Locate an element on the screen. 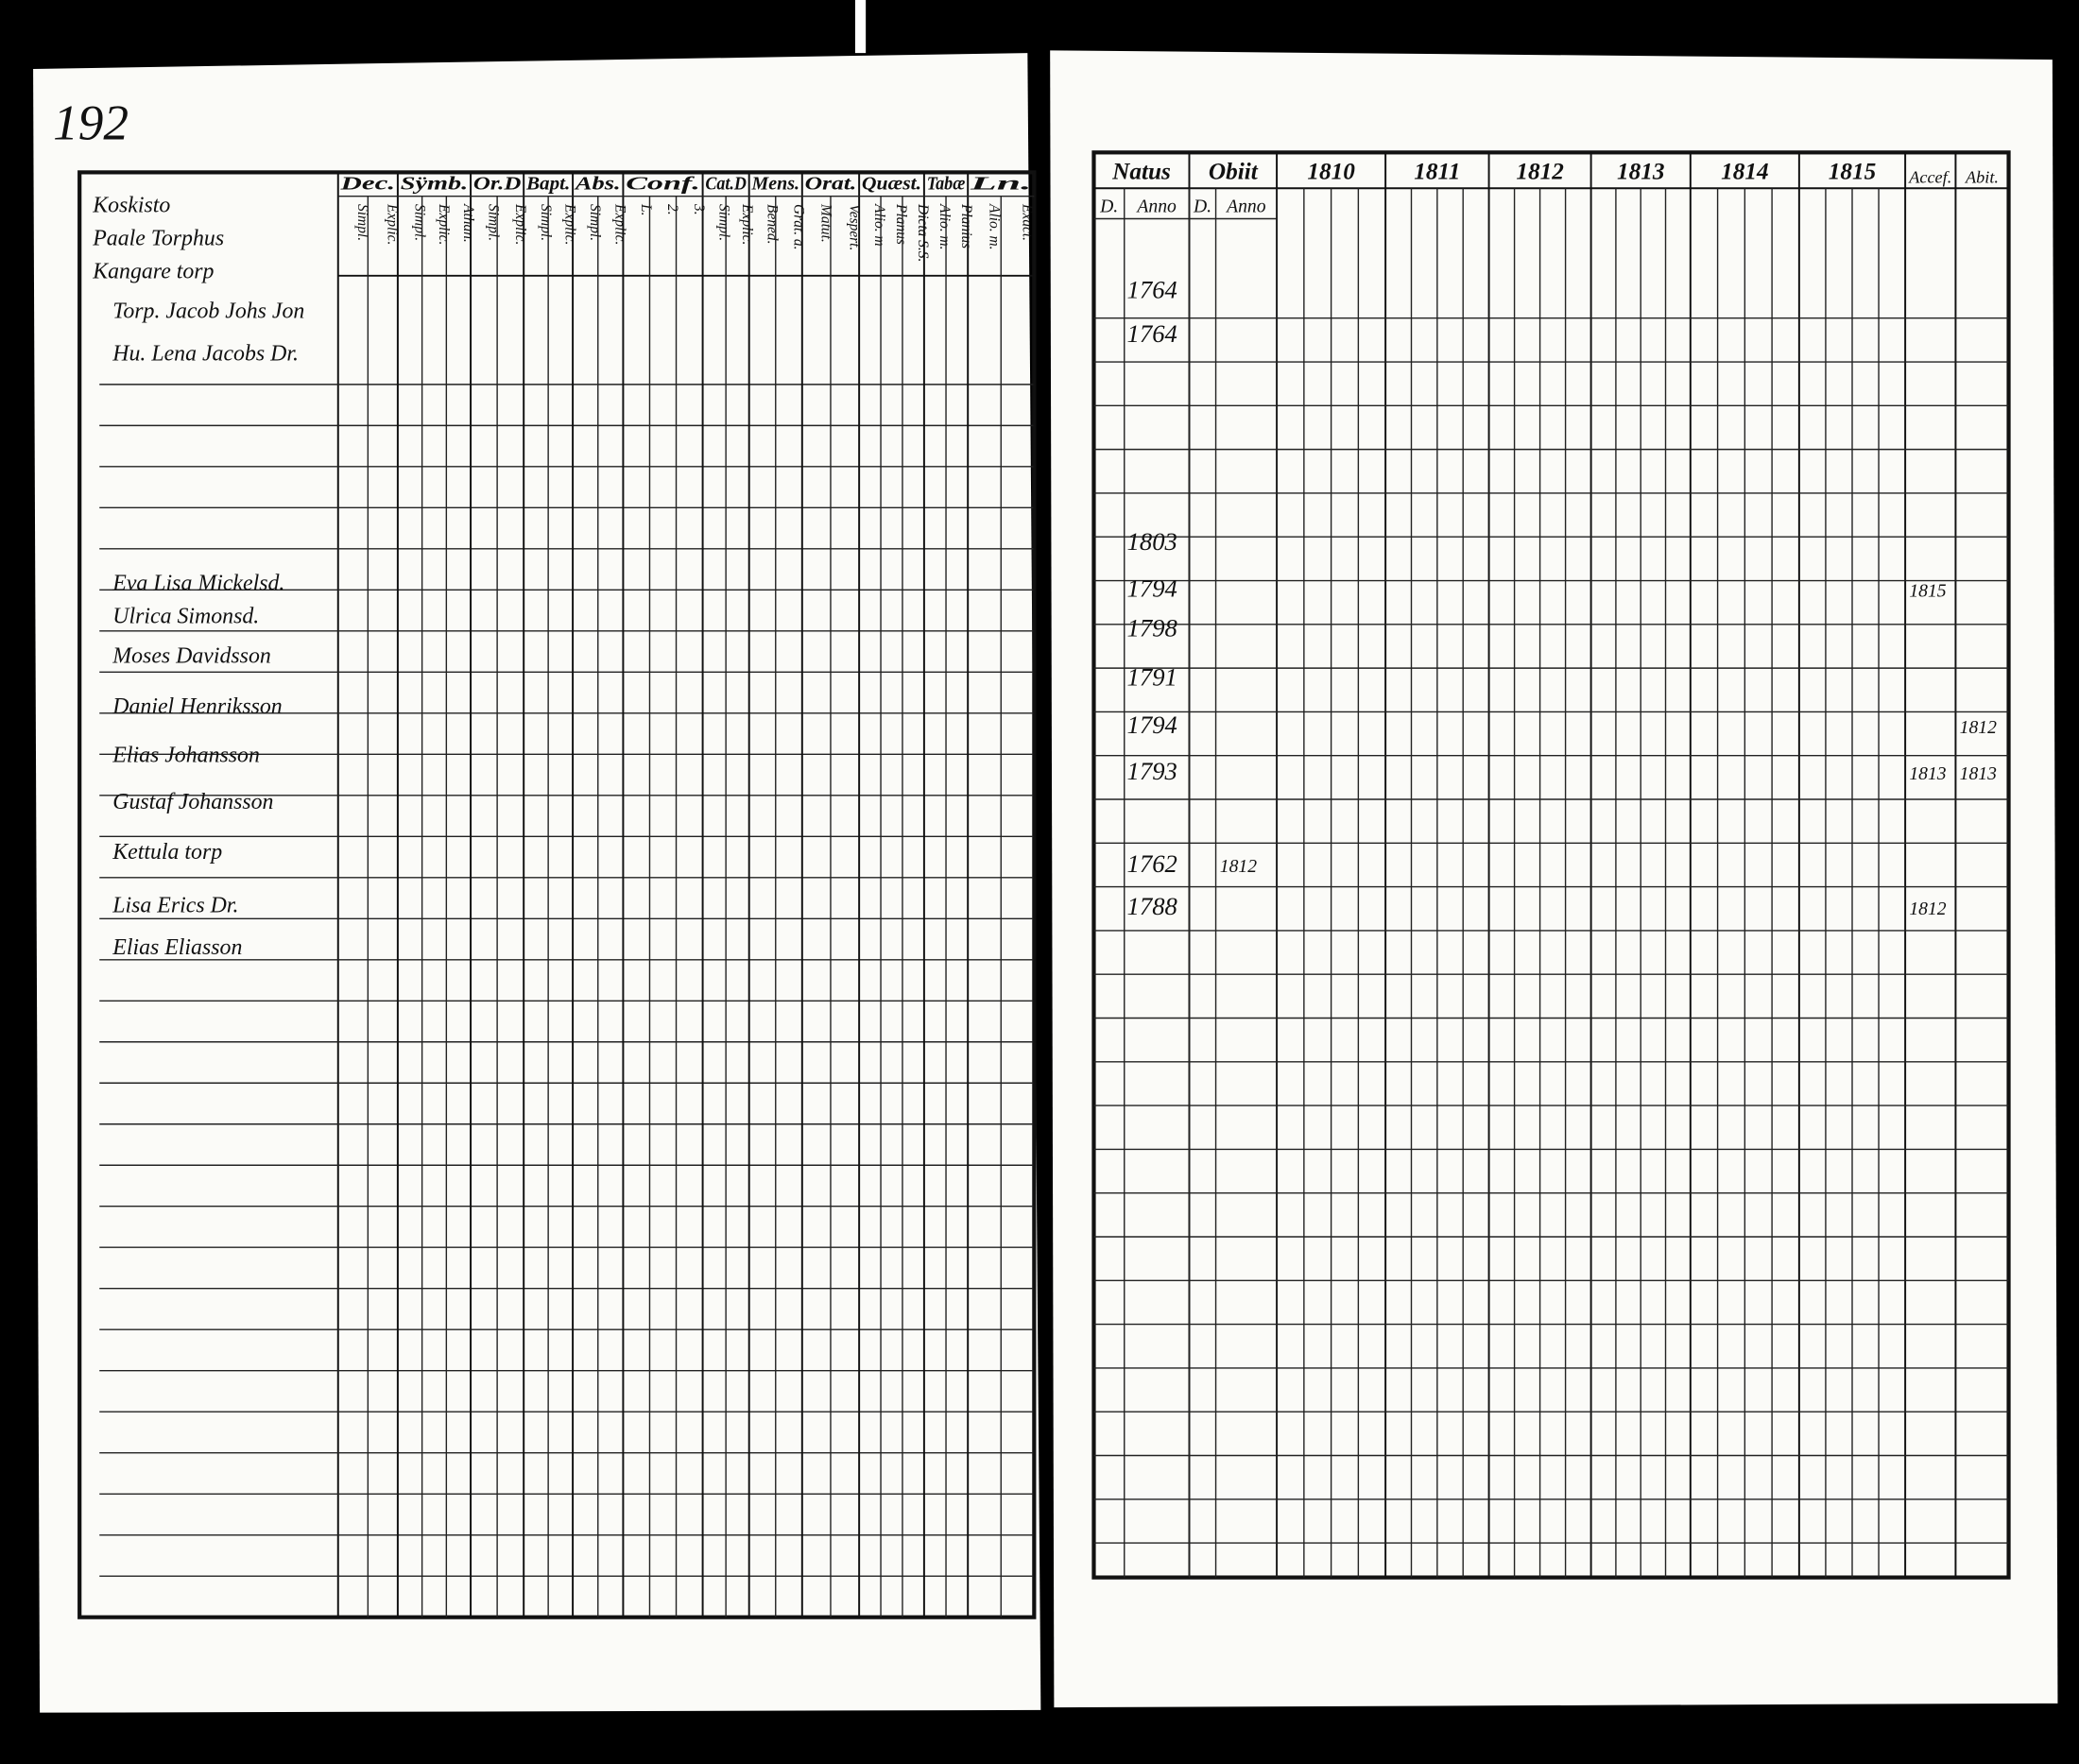 The image size is (2079, 1764). page-number: 192 is located at coordinates (91, 122).